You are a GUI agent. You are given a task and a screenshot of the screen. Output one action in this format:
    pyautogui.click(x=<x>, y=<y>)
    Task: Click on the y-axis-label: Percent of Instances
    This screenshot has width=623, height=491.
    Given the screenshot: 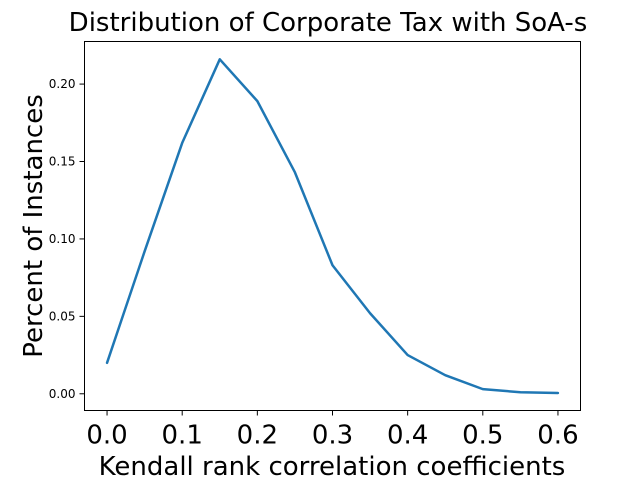 What is the action you would take?
    pyautogui.click(x=34, y=226)
    